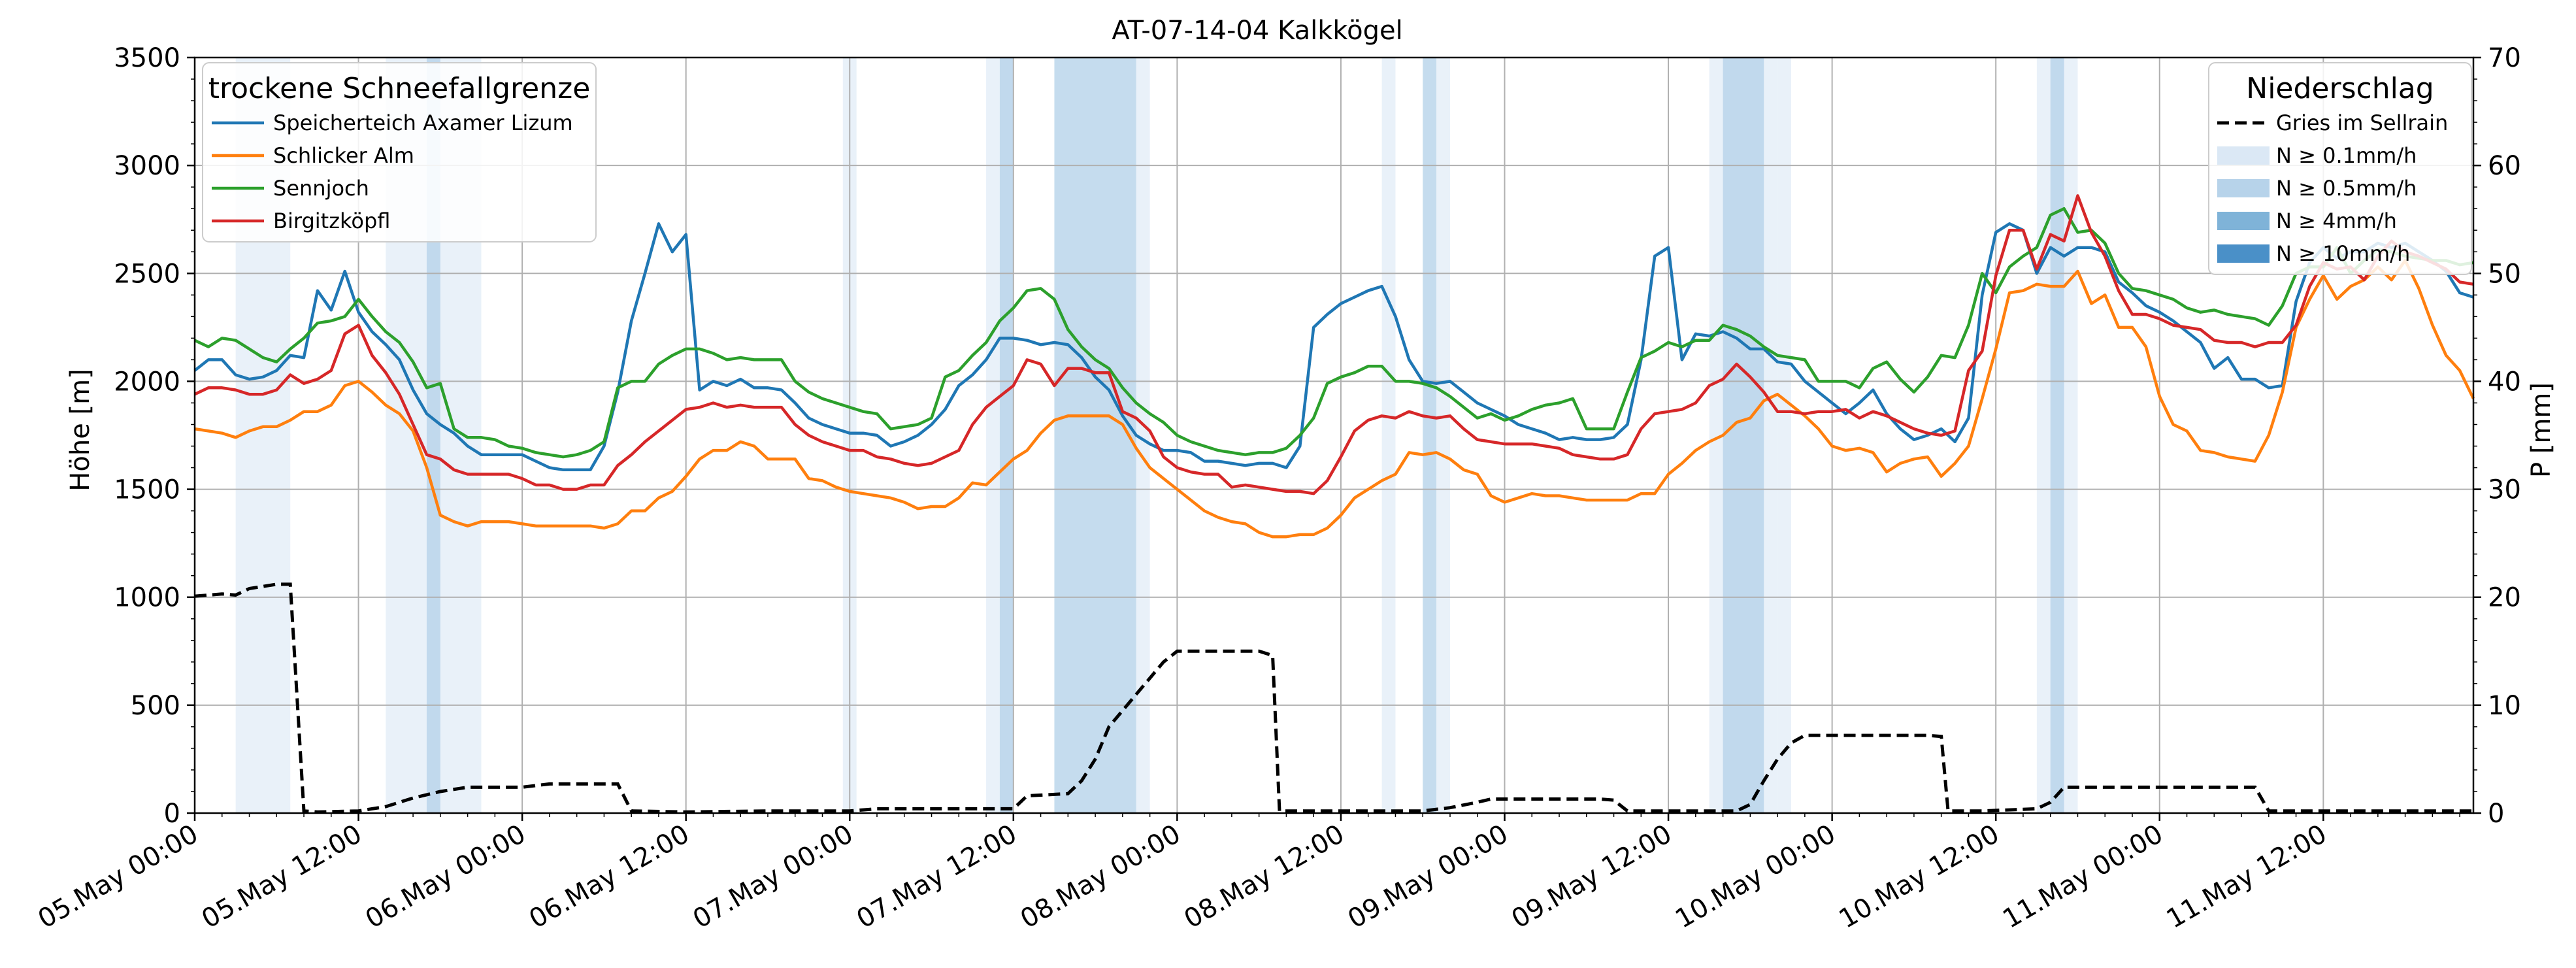  What do you see at coordinates (1257, 31) in the screenshot?
I see `chart-title: AT-07-14-04 Kalkkögel` at bounding box center [1257, 31].